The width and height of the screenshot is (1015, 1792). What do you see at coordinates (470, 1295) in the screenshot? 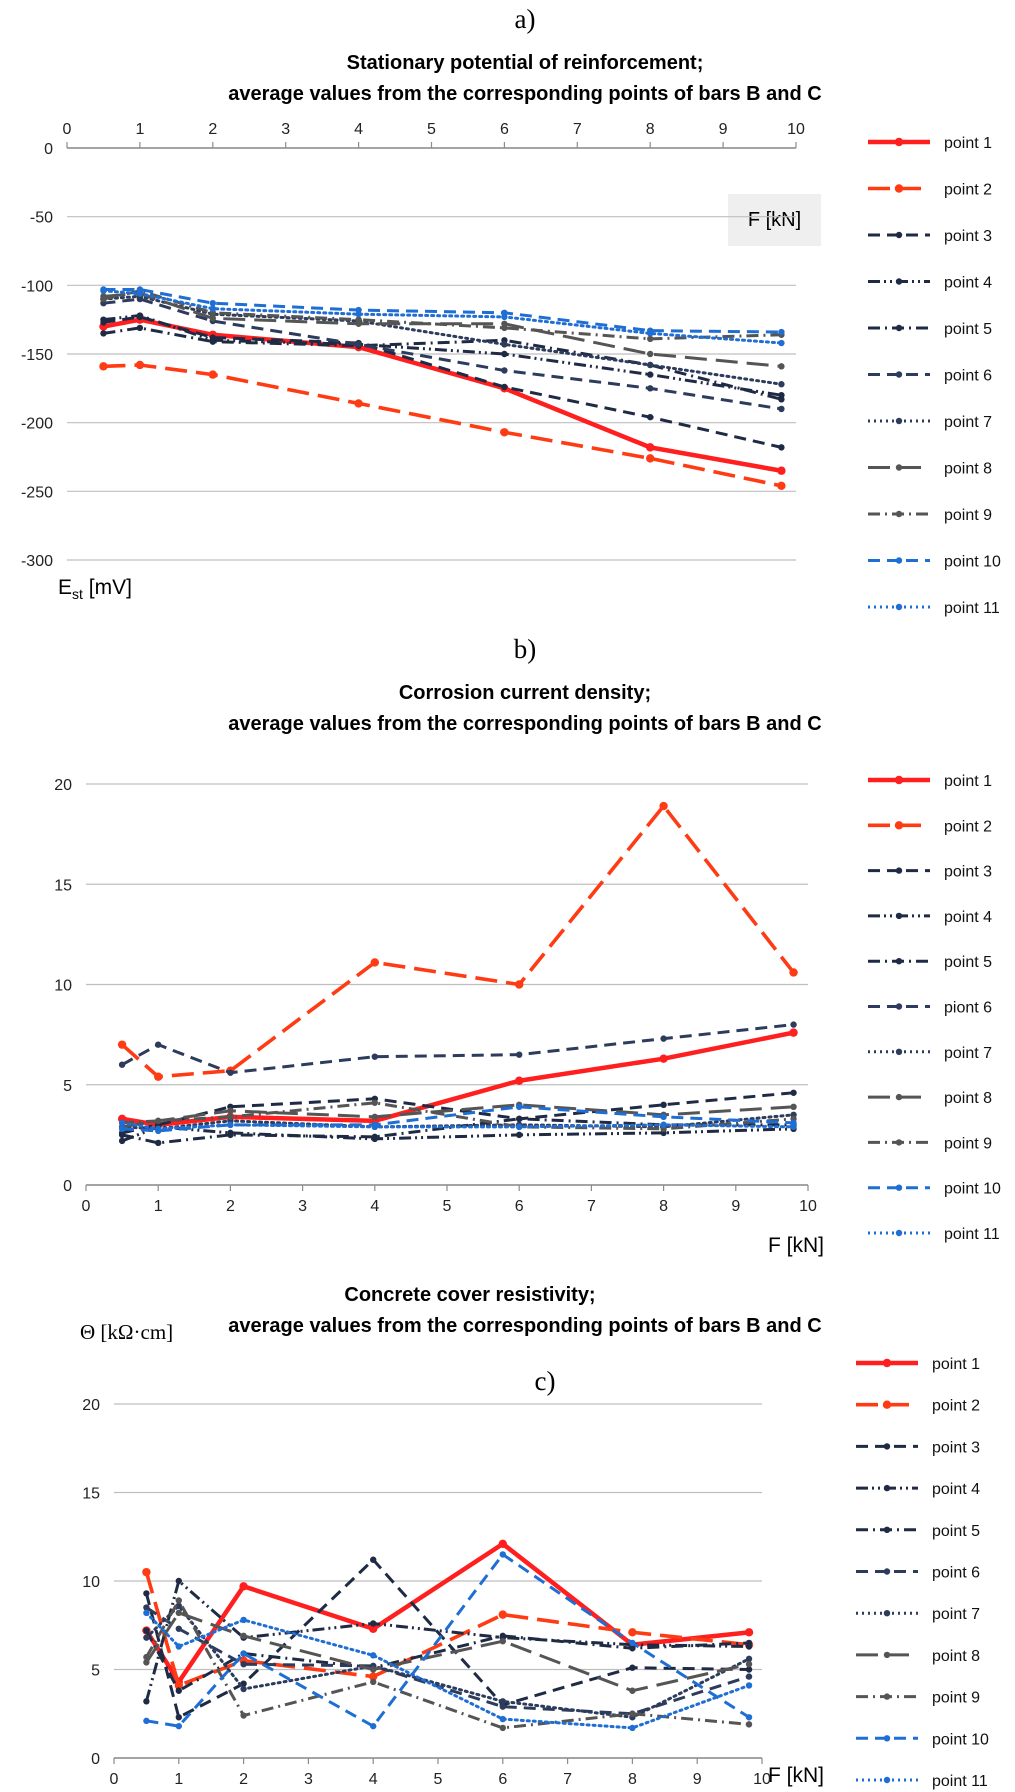
I see `panel-c-title-line1: Concrete cover resistivity;` at bounding box center [470, 1295].